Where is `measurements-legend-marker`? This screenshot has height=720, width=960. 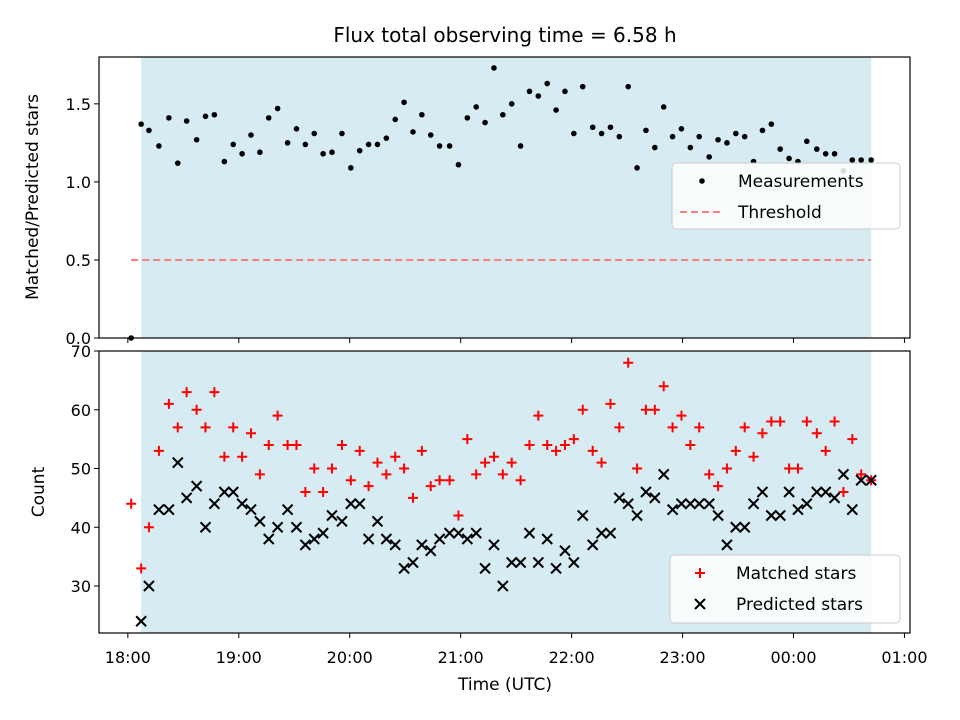 measurements-legend-marker is located at coordinates (702, 181).